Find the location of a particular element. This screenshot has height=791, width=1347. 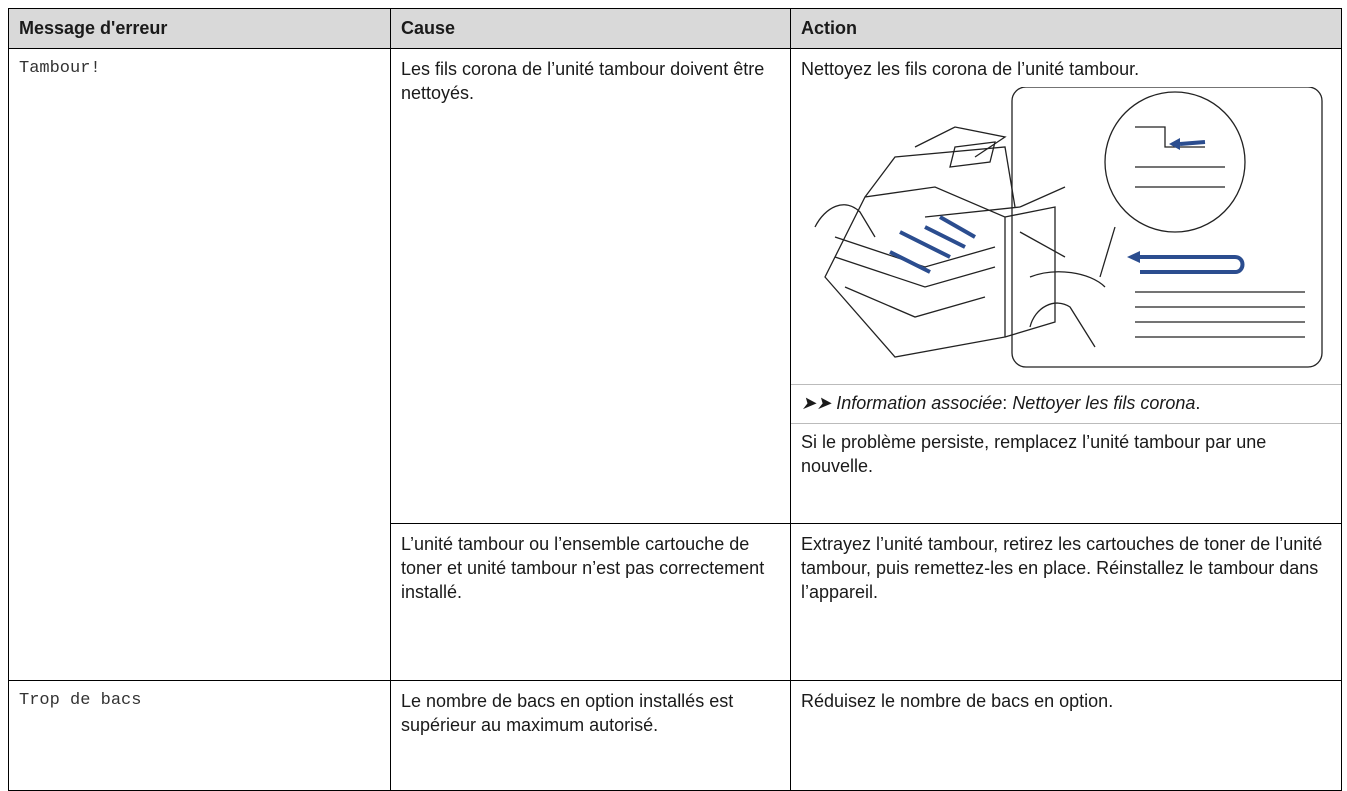

header-cell: Action is located at coordinates (1066, 28).